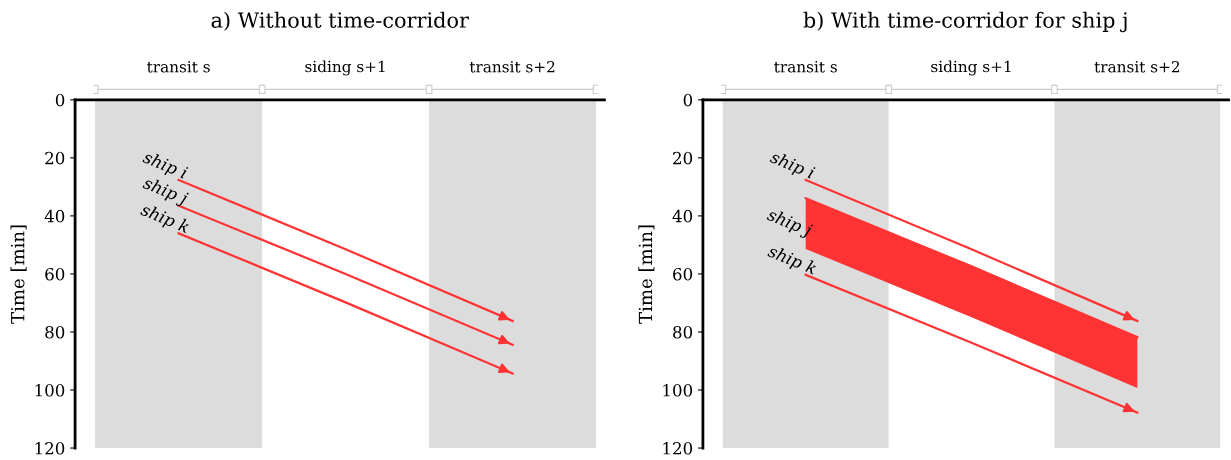  I want to click on text: ship j, so click(789, 223).